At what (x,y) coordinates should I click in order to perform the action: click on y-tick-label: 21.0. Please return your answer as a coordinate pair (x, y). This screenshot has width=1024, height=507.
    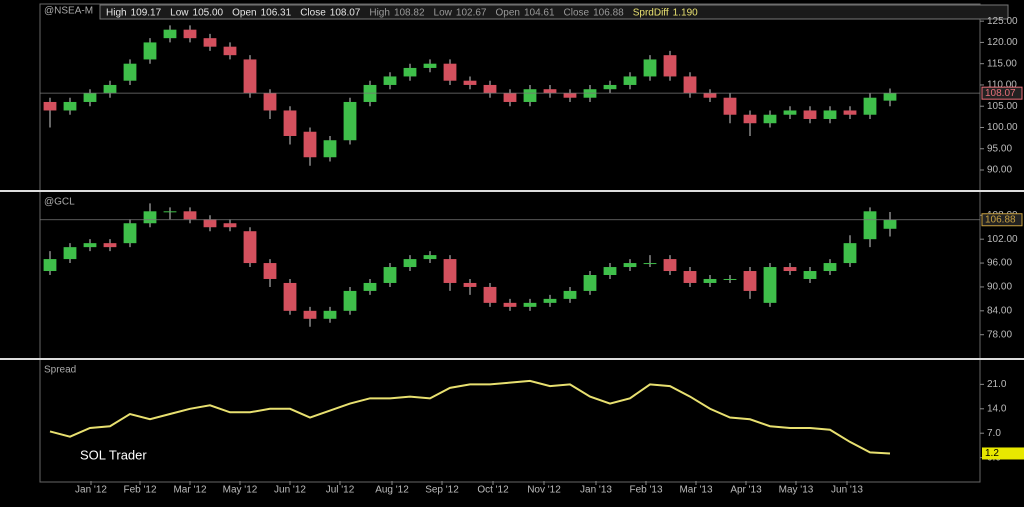
    Looking at the image, I should click on (997, 384).